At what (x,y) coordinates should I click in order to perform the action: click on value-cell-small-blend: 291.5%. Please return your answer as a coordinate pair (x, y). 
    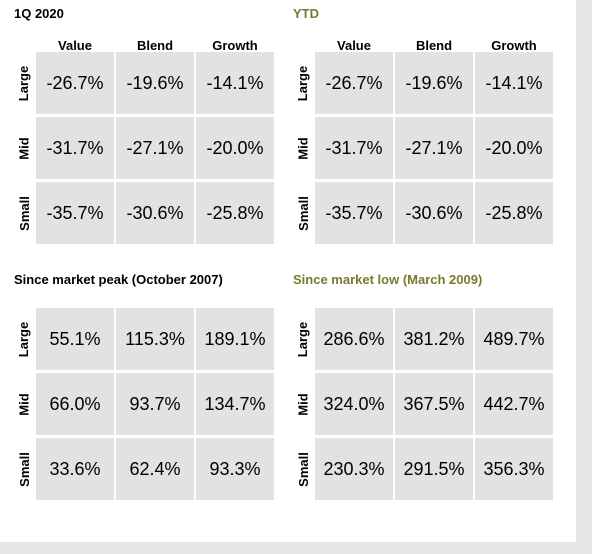
    Looking at the image, I should click on (434, 469).